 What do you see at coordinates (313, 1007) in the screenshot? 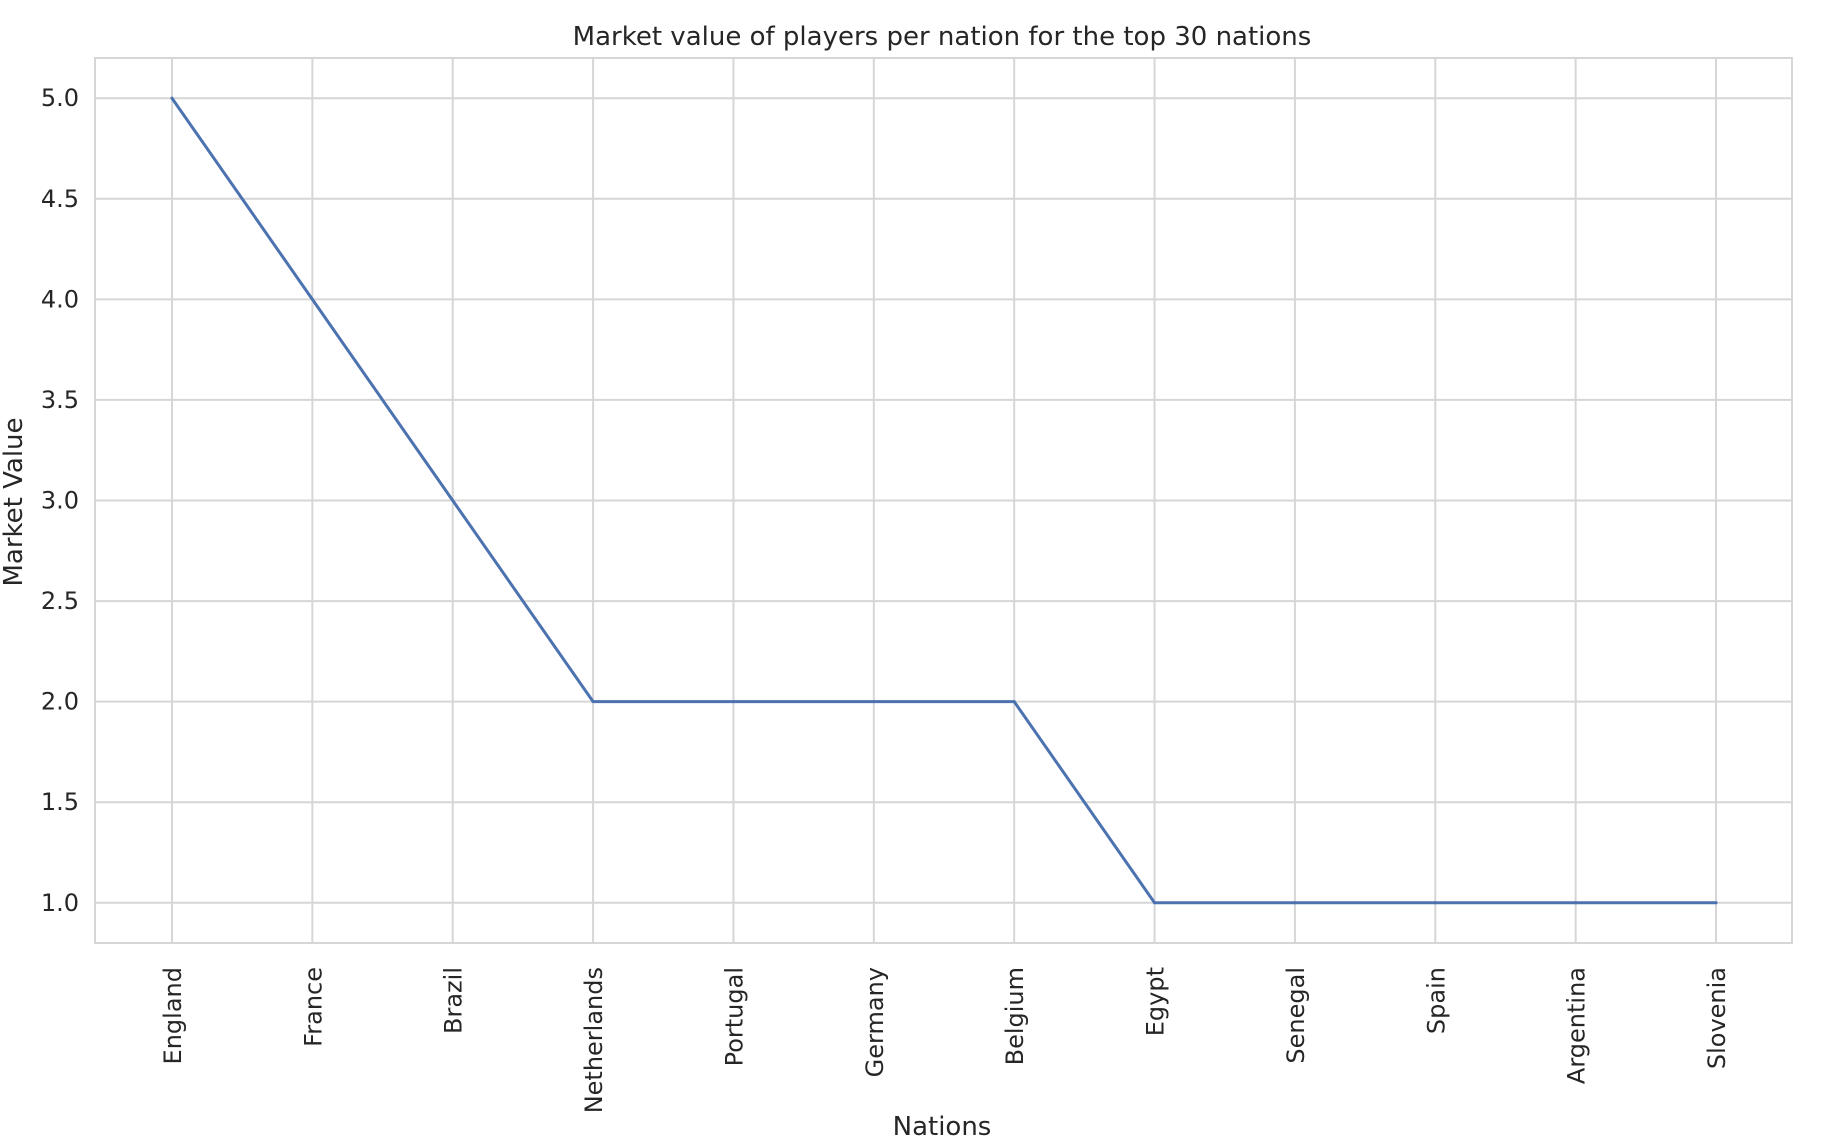
I see `x-tick-label: France` at bounding box center [313, 1007].